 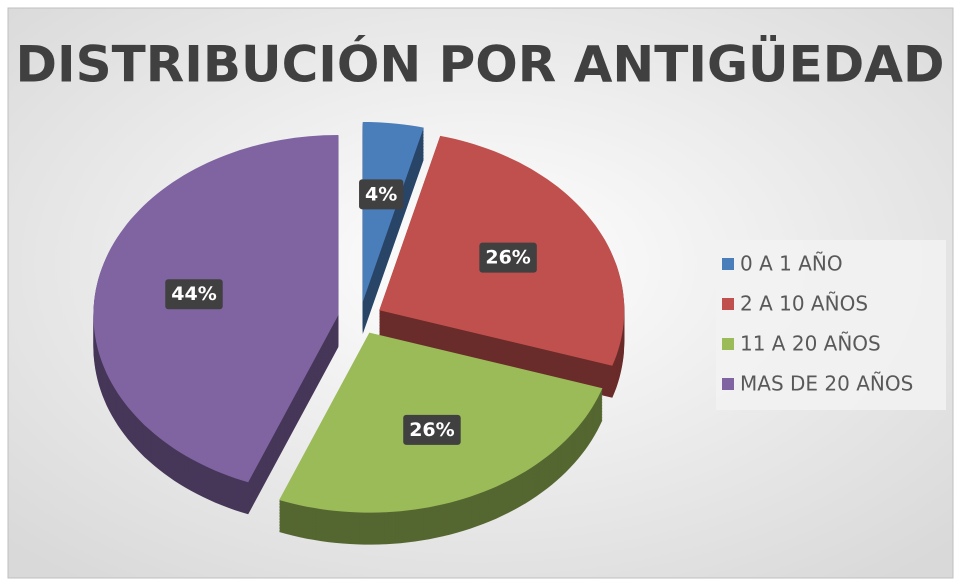 What do you see at coordinates (480, 64) in the screenshot?
I see `chart-title: DISTRIBUCIÓN POR ANTIGÜEDAD` at bounding box center [480, 64].